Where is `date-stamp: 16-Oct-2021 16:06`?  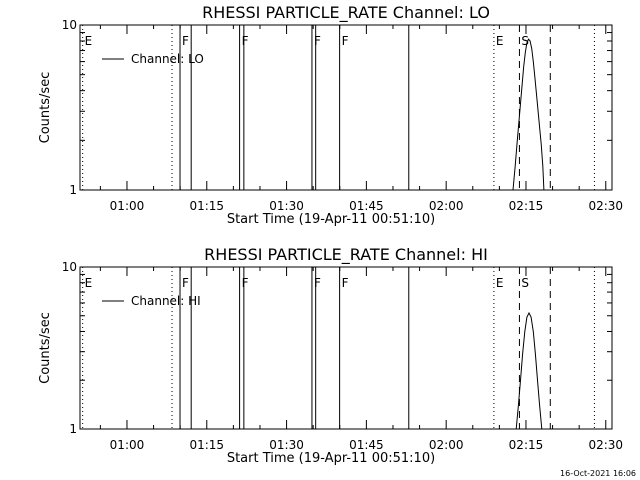 date-stamp: 16-Oct-2021 16:06 is located at coordinates (598, 473).